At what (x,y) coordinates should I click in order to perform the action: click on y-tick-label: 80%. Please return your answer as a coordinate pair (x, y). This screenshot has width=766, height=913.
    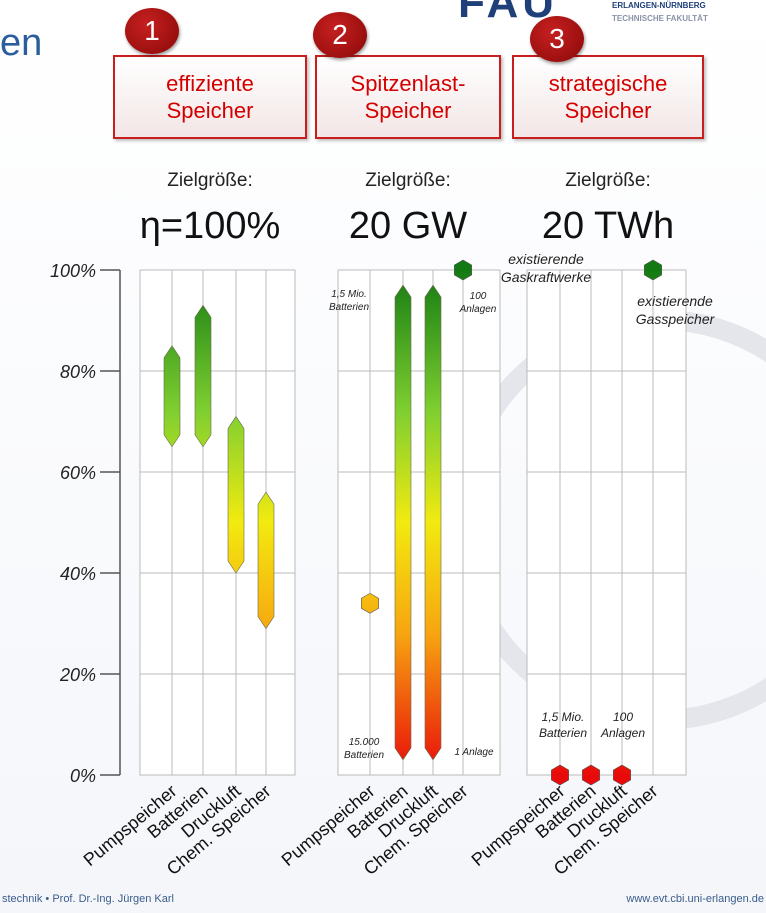
    Looking at the image, I should click on (78, 372).